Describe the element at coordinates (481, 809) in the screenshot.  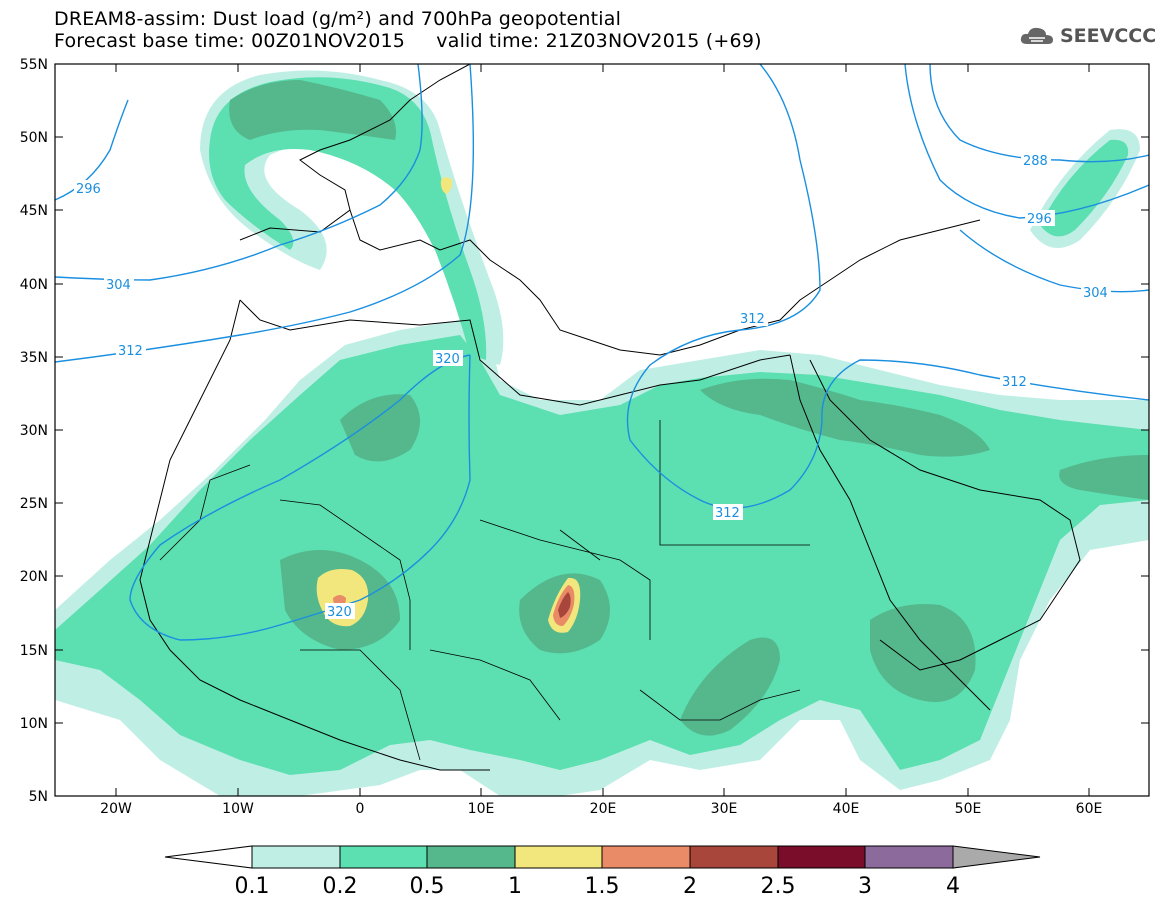
I see `lon-tick-label: 10E` at that location.